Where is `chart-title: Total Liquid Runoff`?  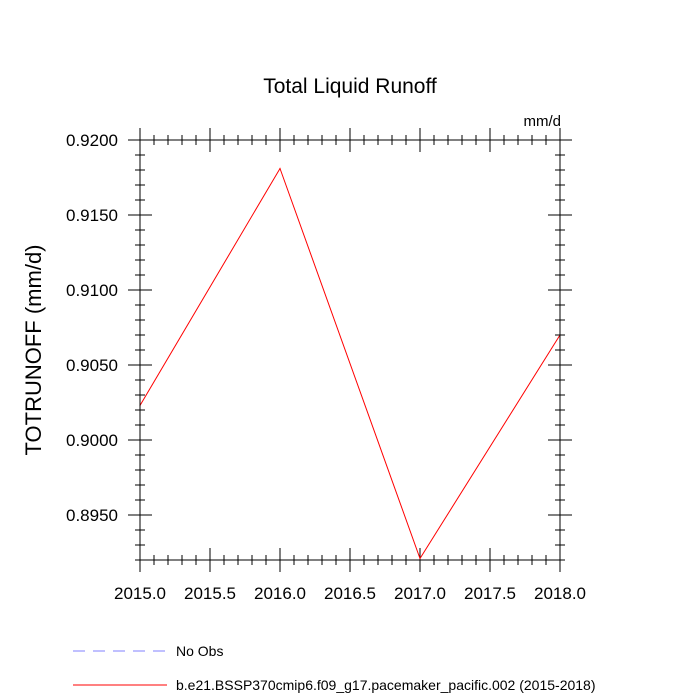 chart-title: Total Liquid Runoff is located at coordinates (350, 86).